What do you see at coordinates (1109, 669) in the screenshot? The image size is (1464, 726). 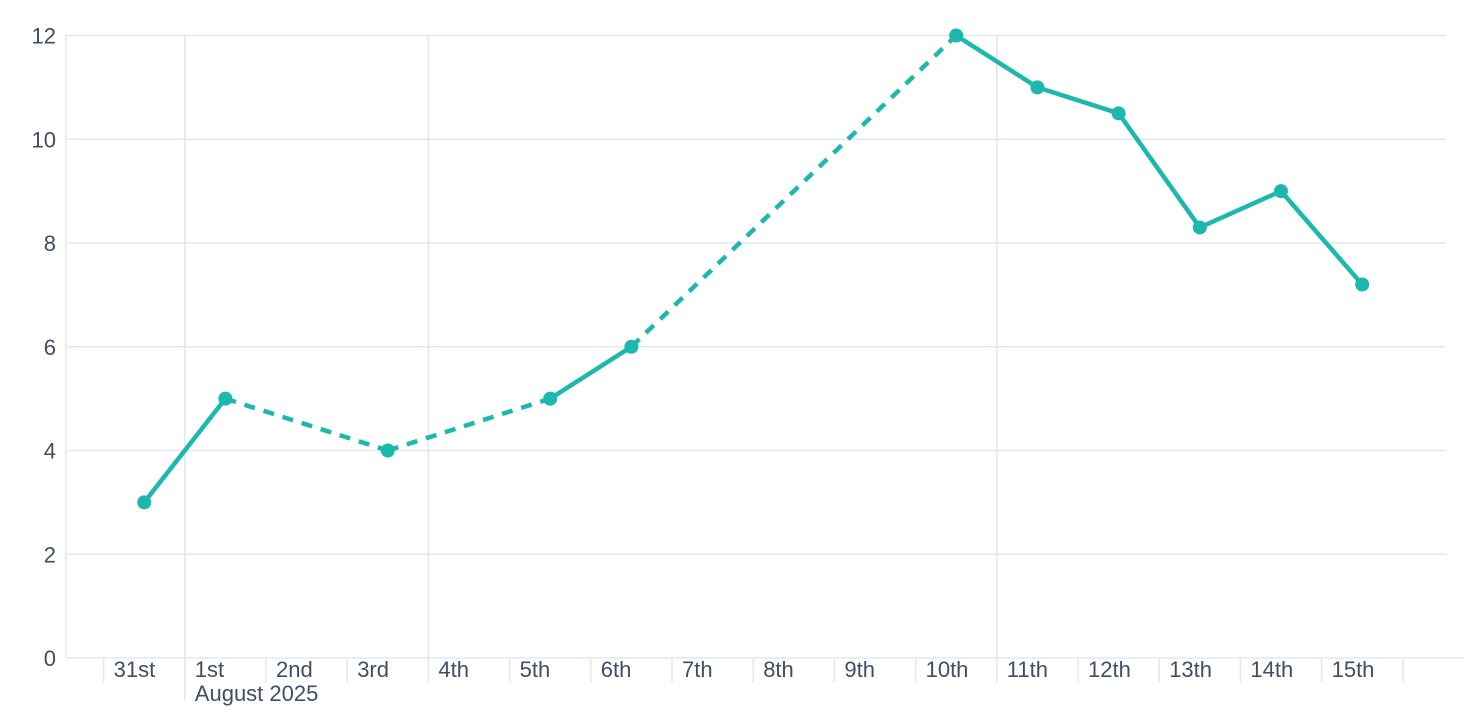 I see `x-axis-label: 12th` at bounding box center [1109, 669].